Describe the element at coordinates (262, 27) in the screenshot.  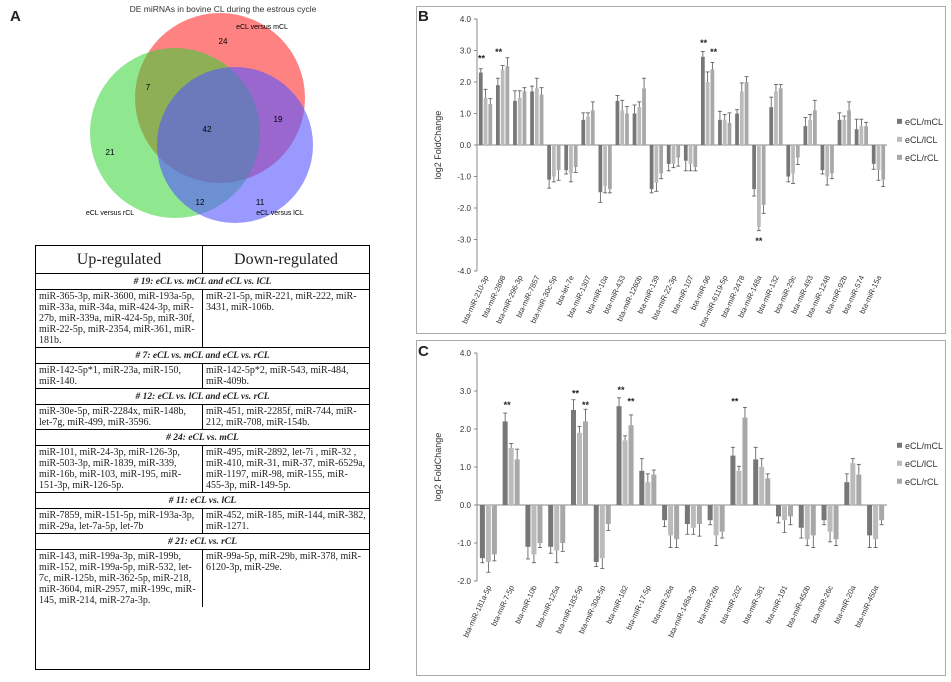
I see `venn-label-mcl: eCL versus mCL` at that location.